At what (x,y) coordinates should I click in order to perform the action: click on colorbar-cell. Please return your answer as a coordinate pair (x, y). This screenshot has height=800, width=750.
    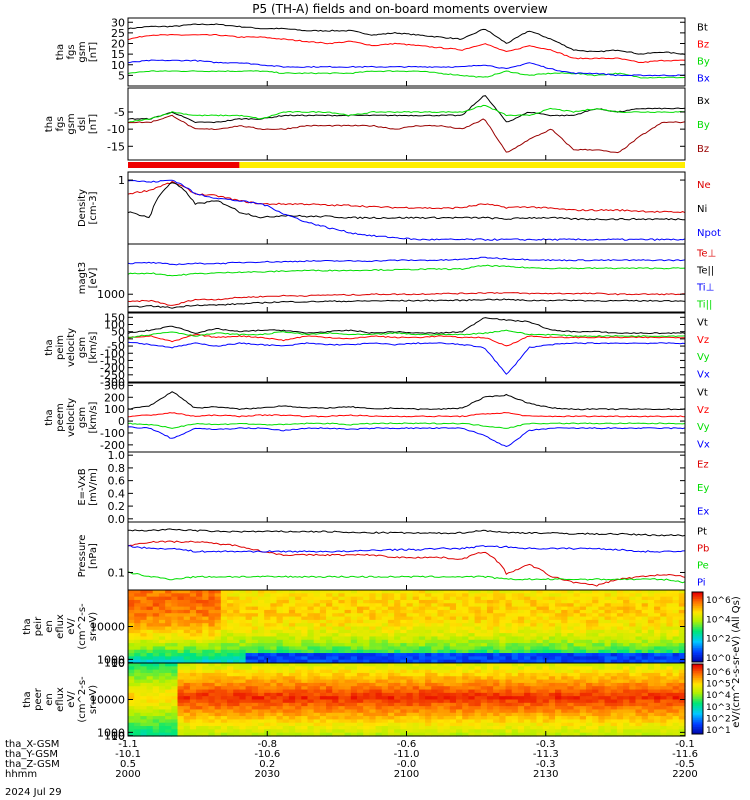
    Looking at the image, I should click on (697, 693).